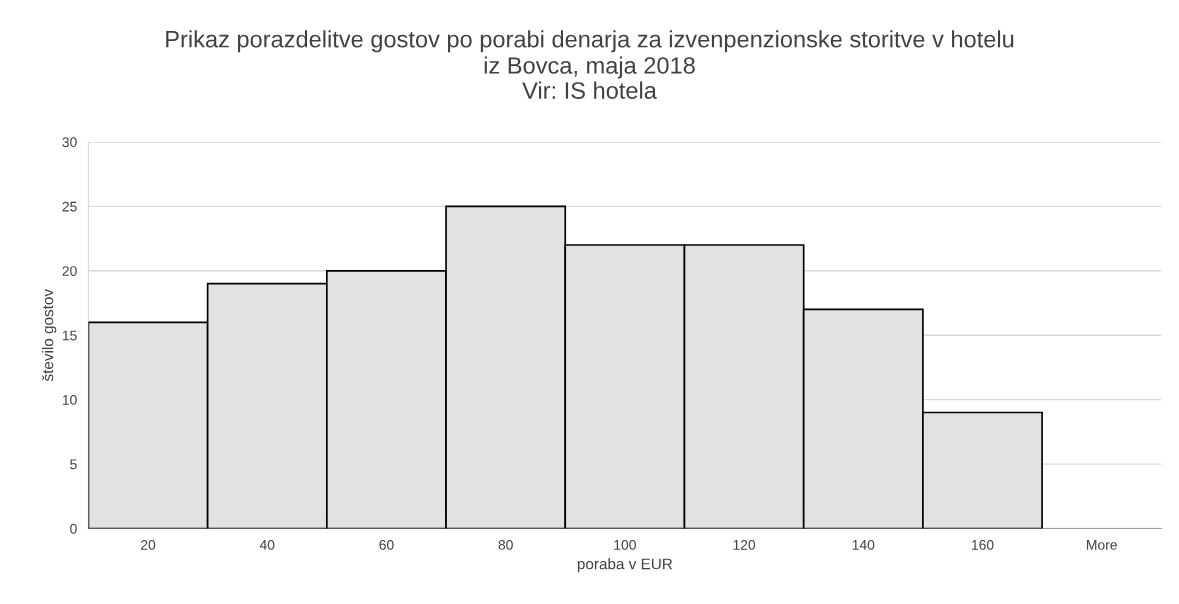 The image size is (1179, 604). What do you see at coordinates (69, 399) in the screenshot?
I see `y-tick-label: 10` at bounding box center [69, 399].